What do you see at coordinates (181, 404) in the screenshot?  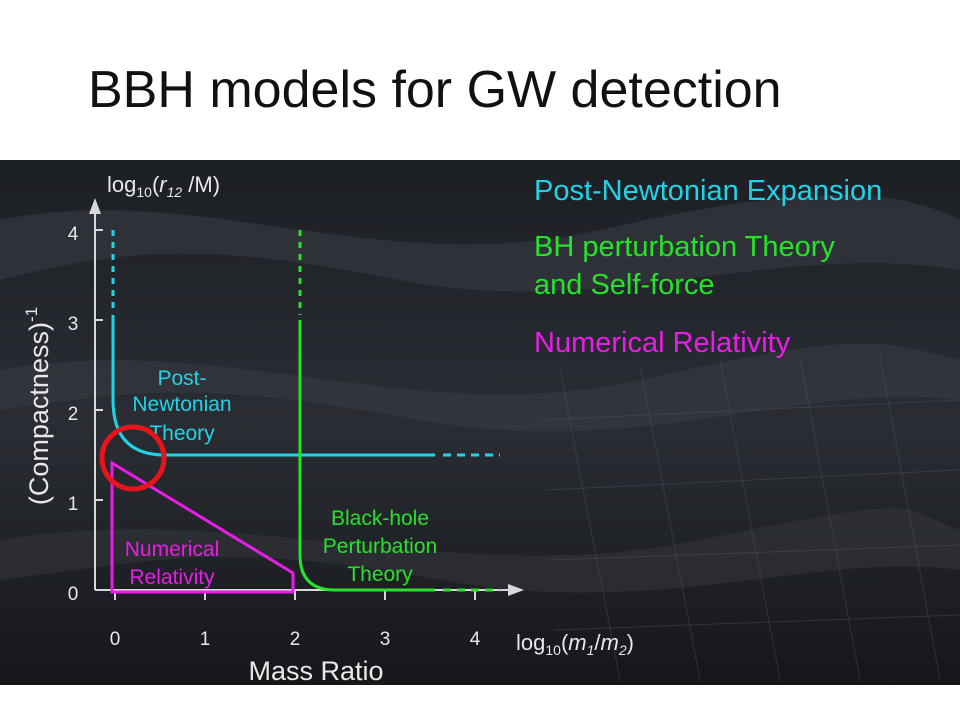 I see `pn-region-label: Newtonian` at bounding box center [181, 404].